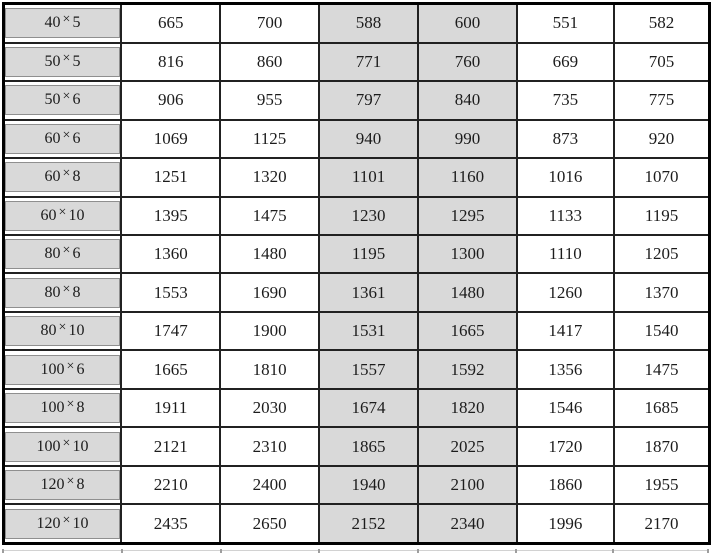 The width and height of the screenshot is (715, 553). Describe the element at coordinates (467, 408) in the screenshot. I see `value-cell: 1820` at that location.